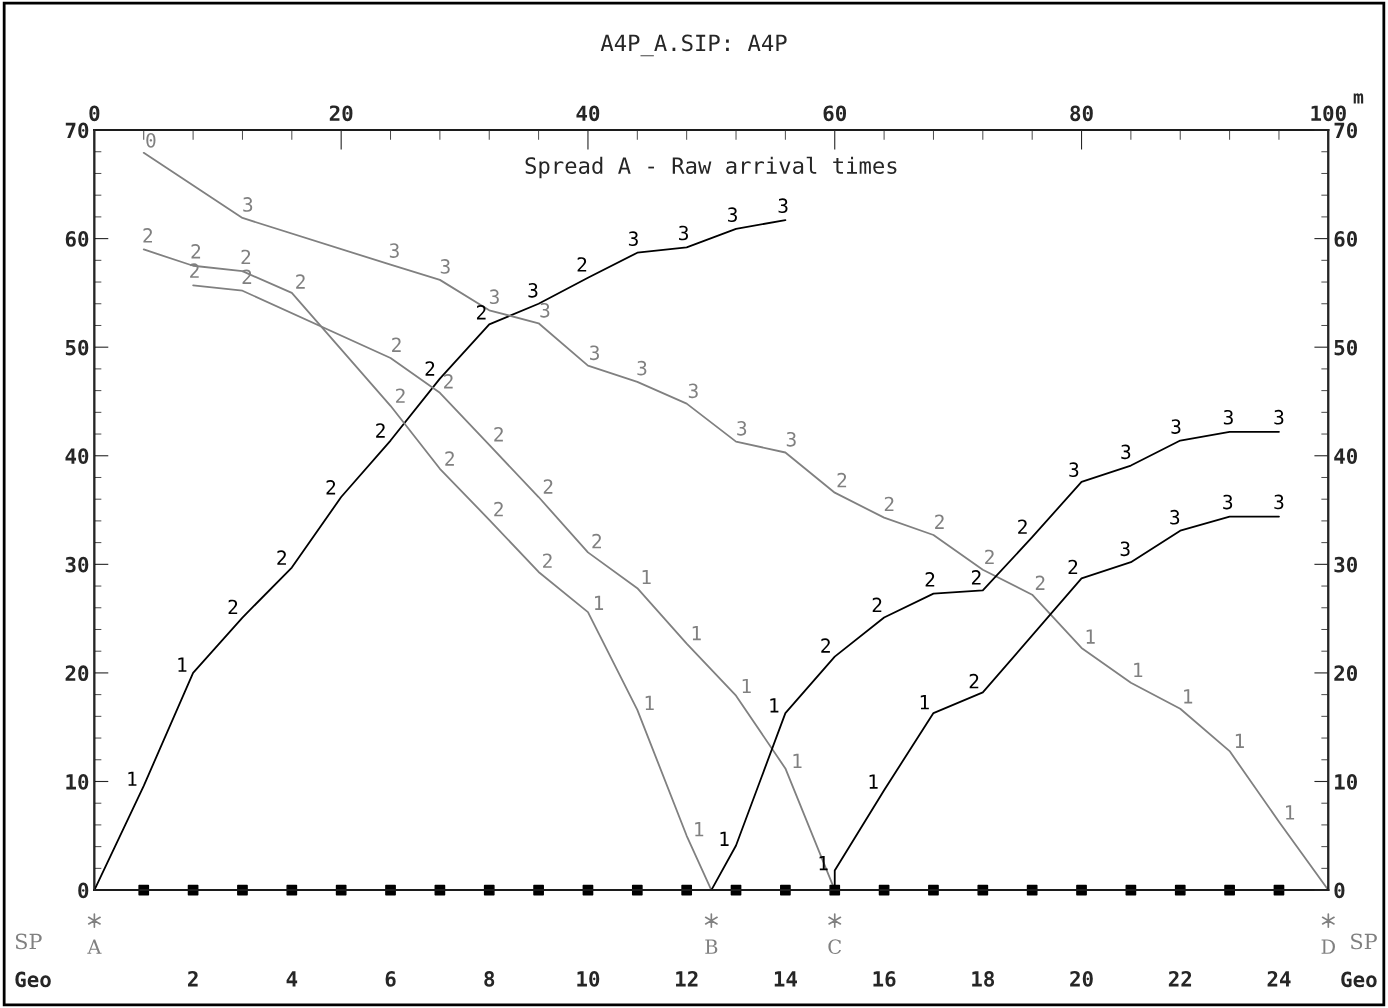 The image size is (1388, 1008). I want to click on x-tick-label: 18, so click(983, 978).